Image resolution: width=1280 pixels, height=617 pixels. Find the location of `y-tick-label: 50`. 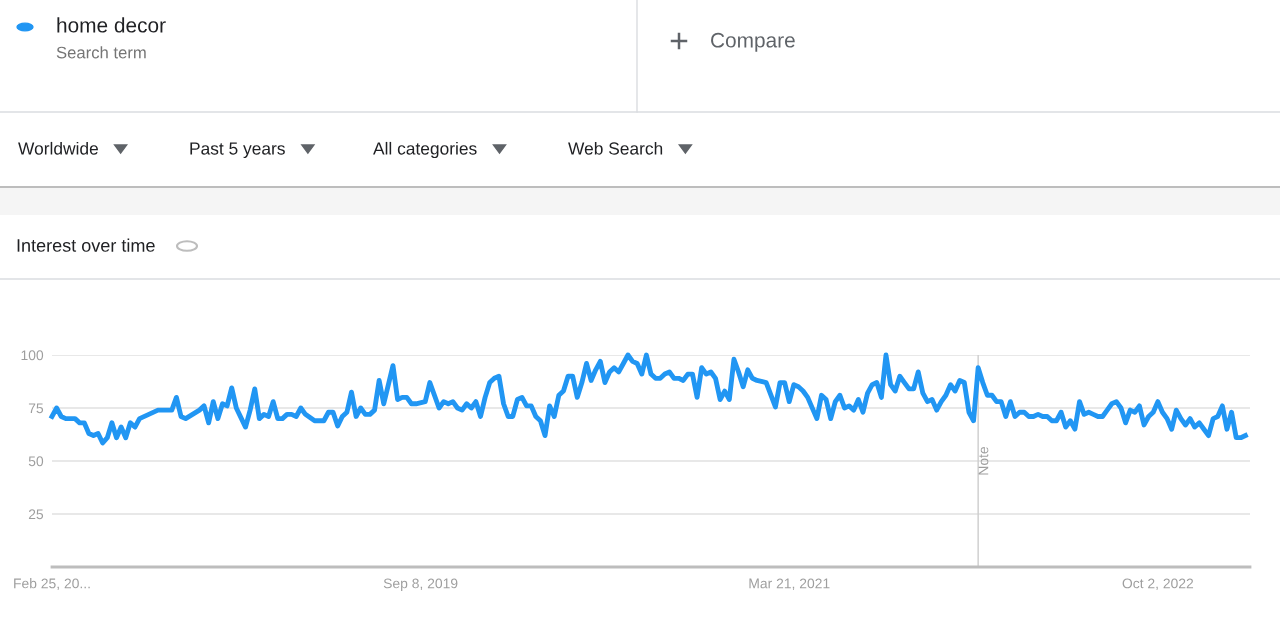

y-tick-label: 50 is located at coordinates (36, 461).